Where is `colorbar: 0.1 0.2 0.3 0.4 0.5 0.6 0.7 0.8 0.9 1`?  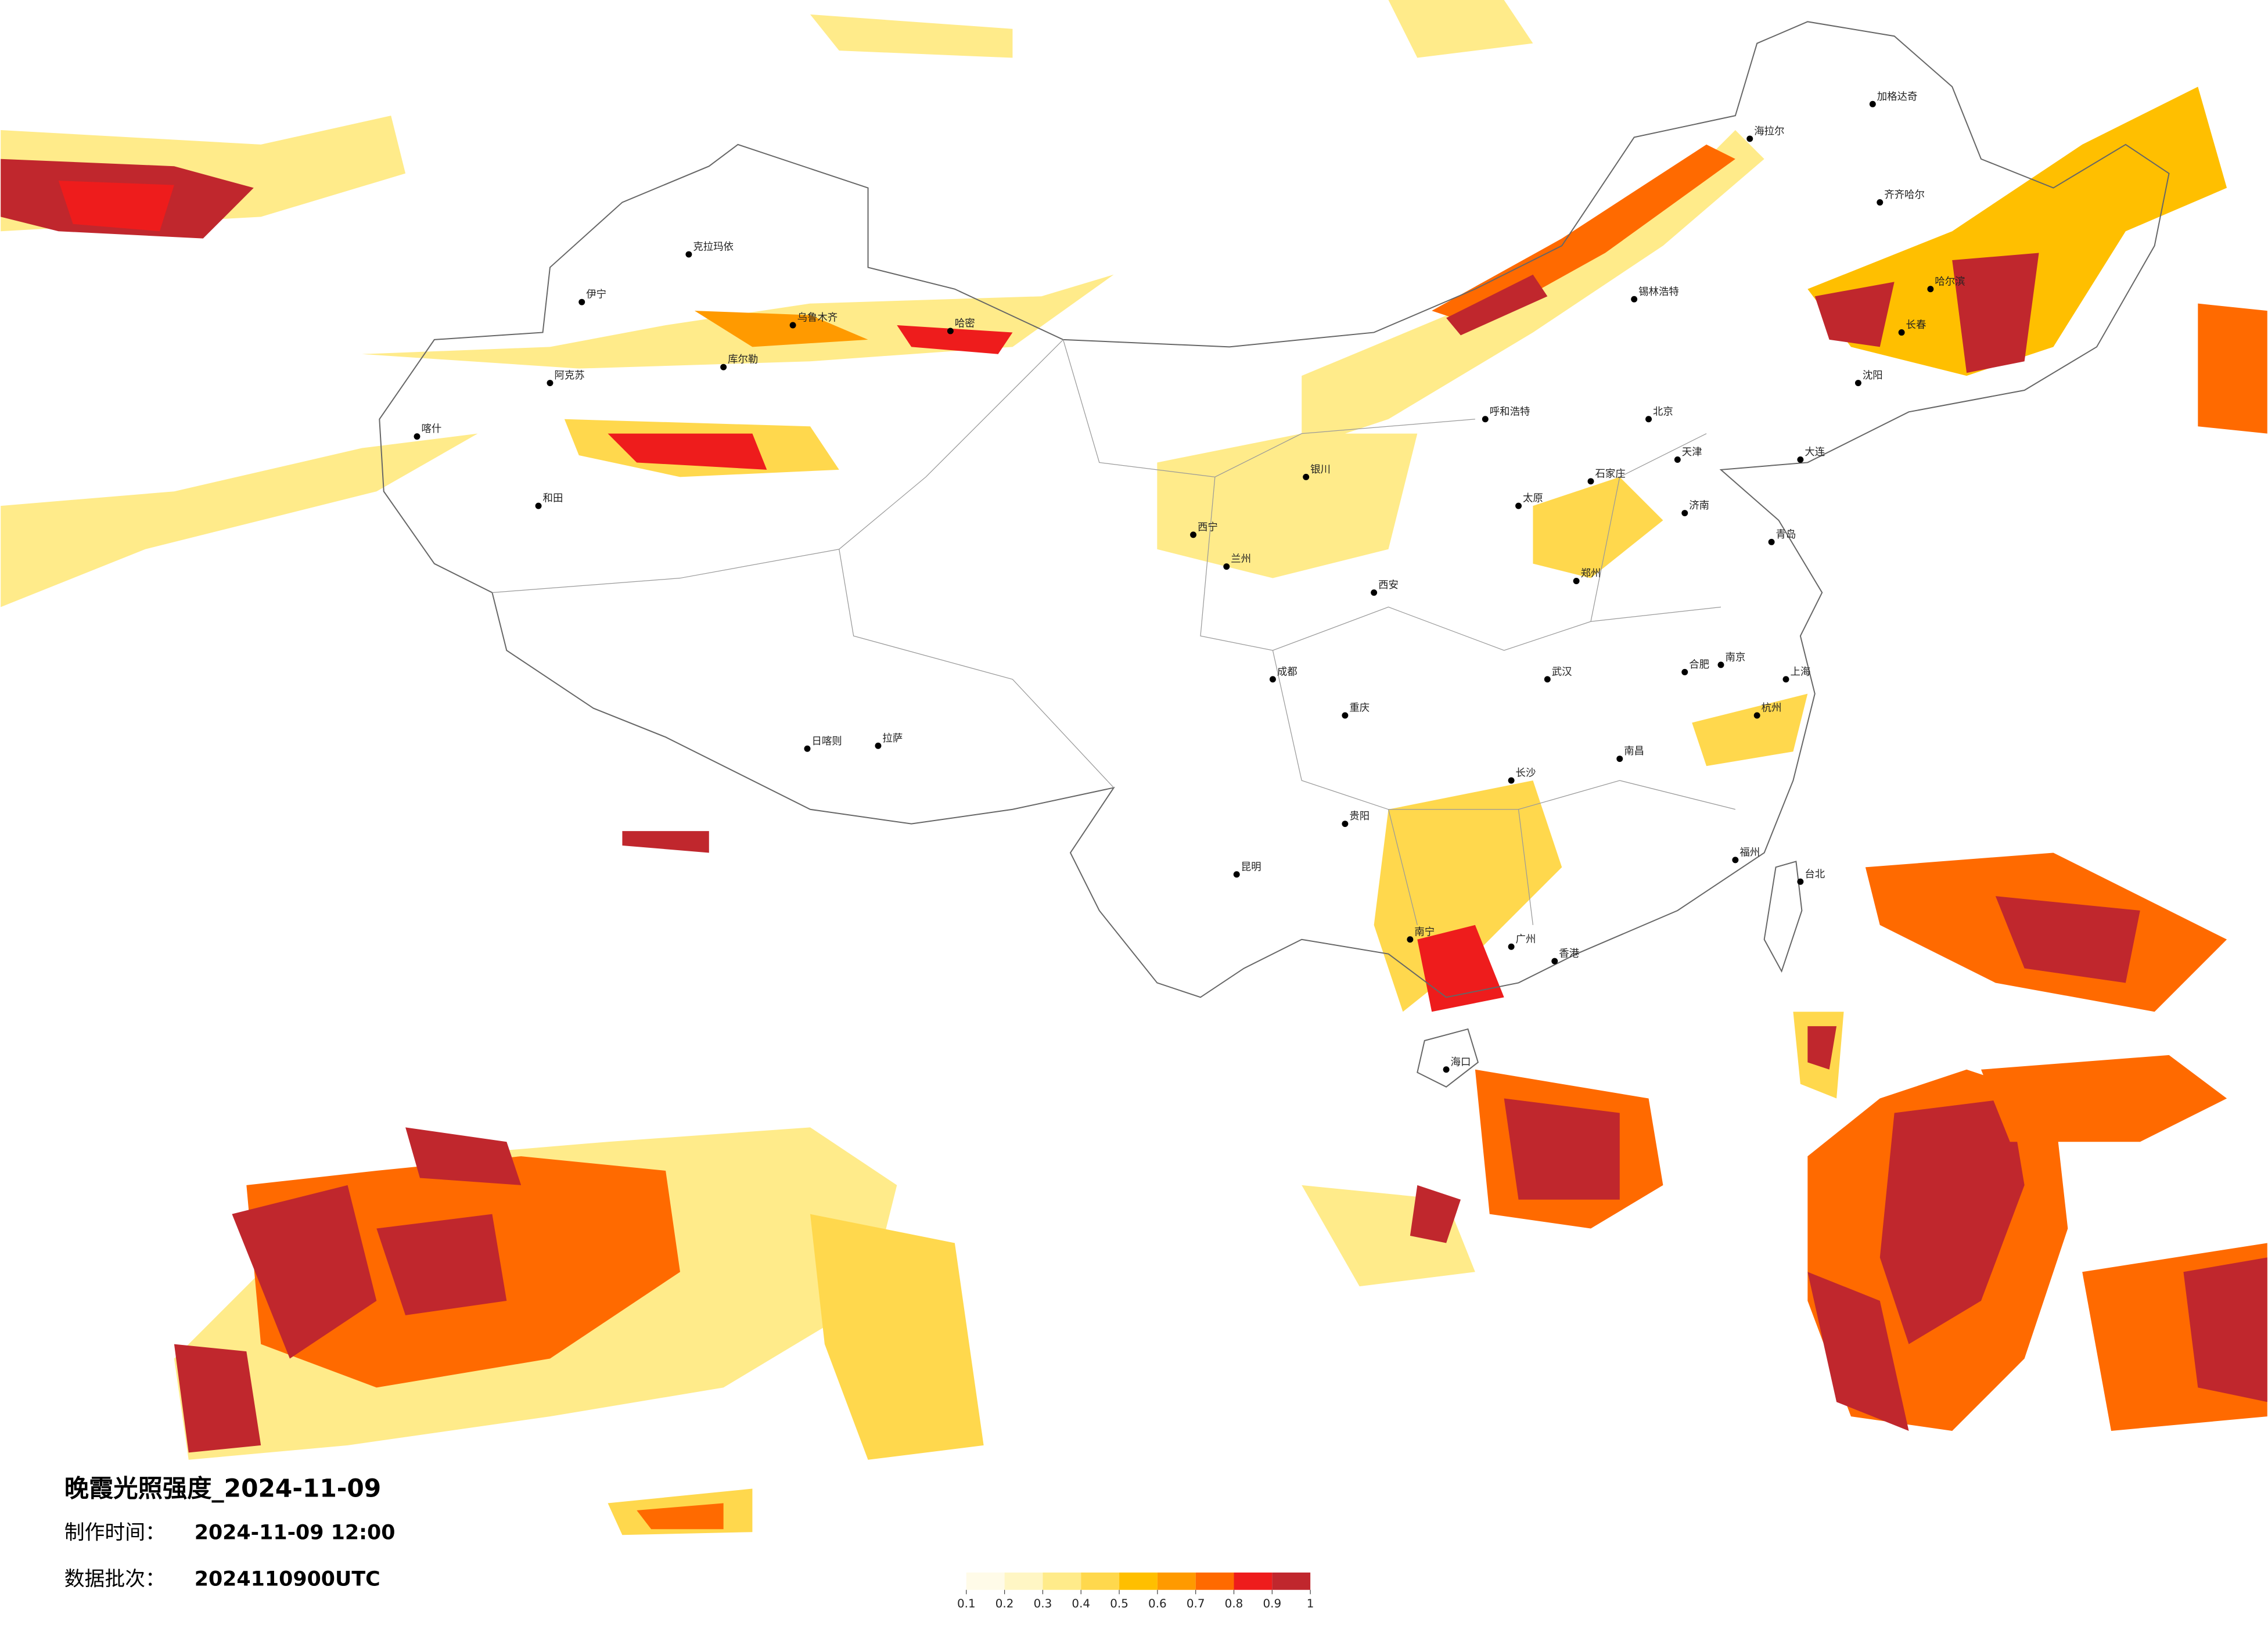 colorbar: 0.1 0.2 0.3 0.4 0.5 0.6 0.7 0.8 0.9 1 is located at coordinates (1135, 1591).